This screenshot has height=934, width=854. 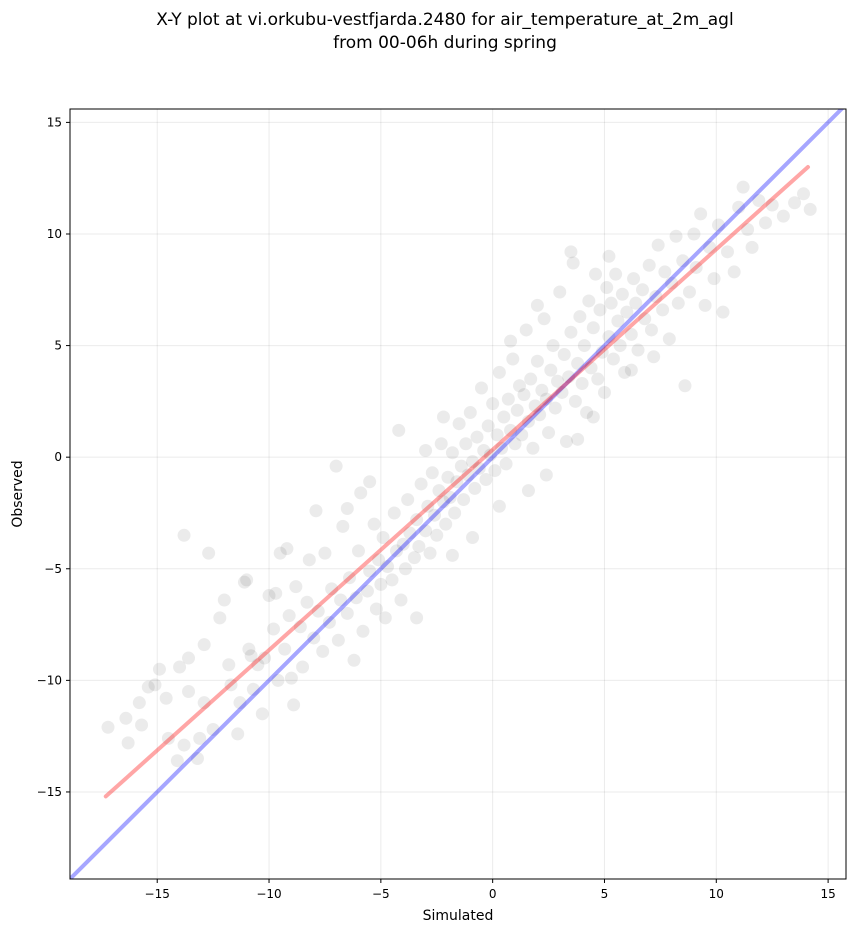 What do you see at coordinates (490, 890) in the screenshot?
I see `x-axis-ticks: −15 −10 −5 0 5 10 15` at bounding box center [490, 890].